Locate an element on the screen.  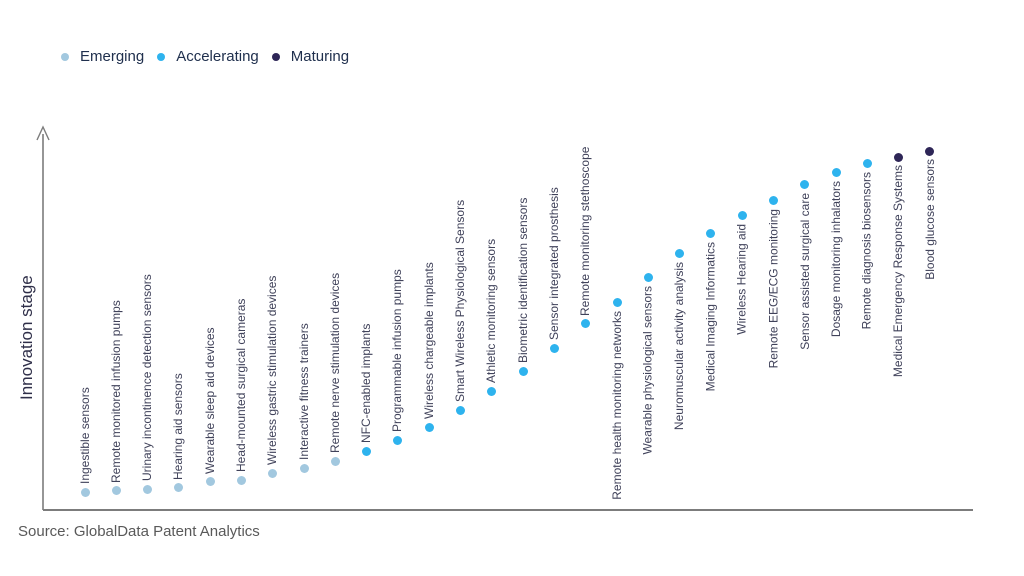
data-point-label: Programmable infusion pumps is located at coordinates (397, 351).